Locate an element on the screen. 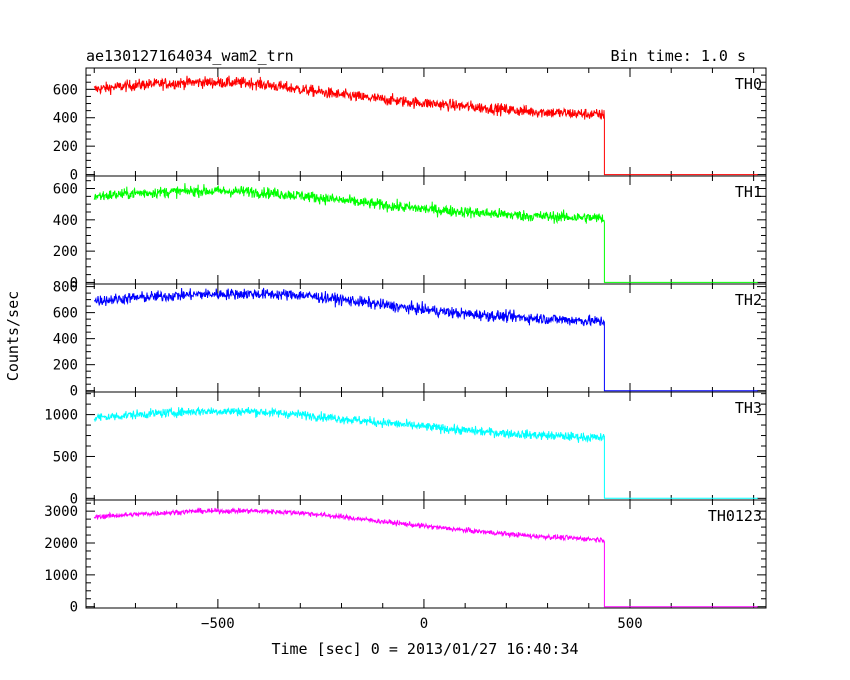 The image size is (850, 680). series-line-th1 is located at coordinates (425, 233).